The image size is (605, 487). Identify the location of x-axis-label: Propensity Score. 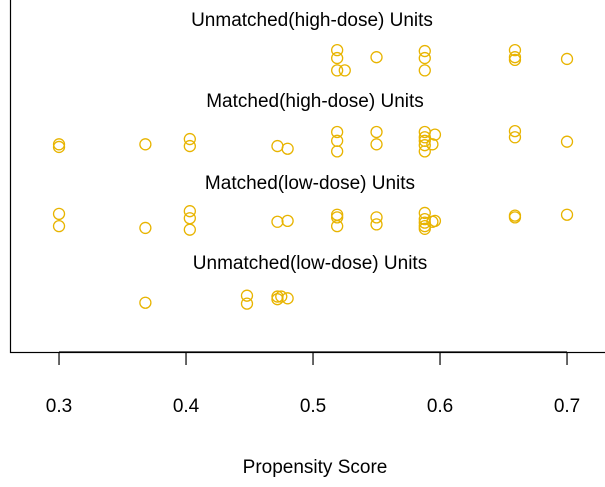
(315, 467).